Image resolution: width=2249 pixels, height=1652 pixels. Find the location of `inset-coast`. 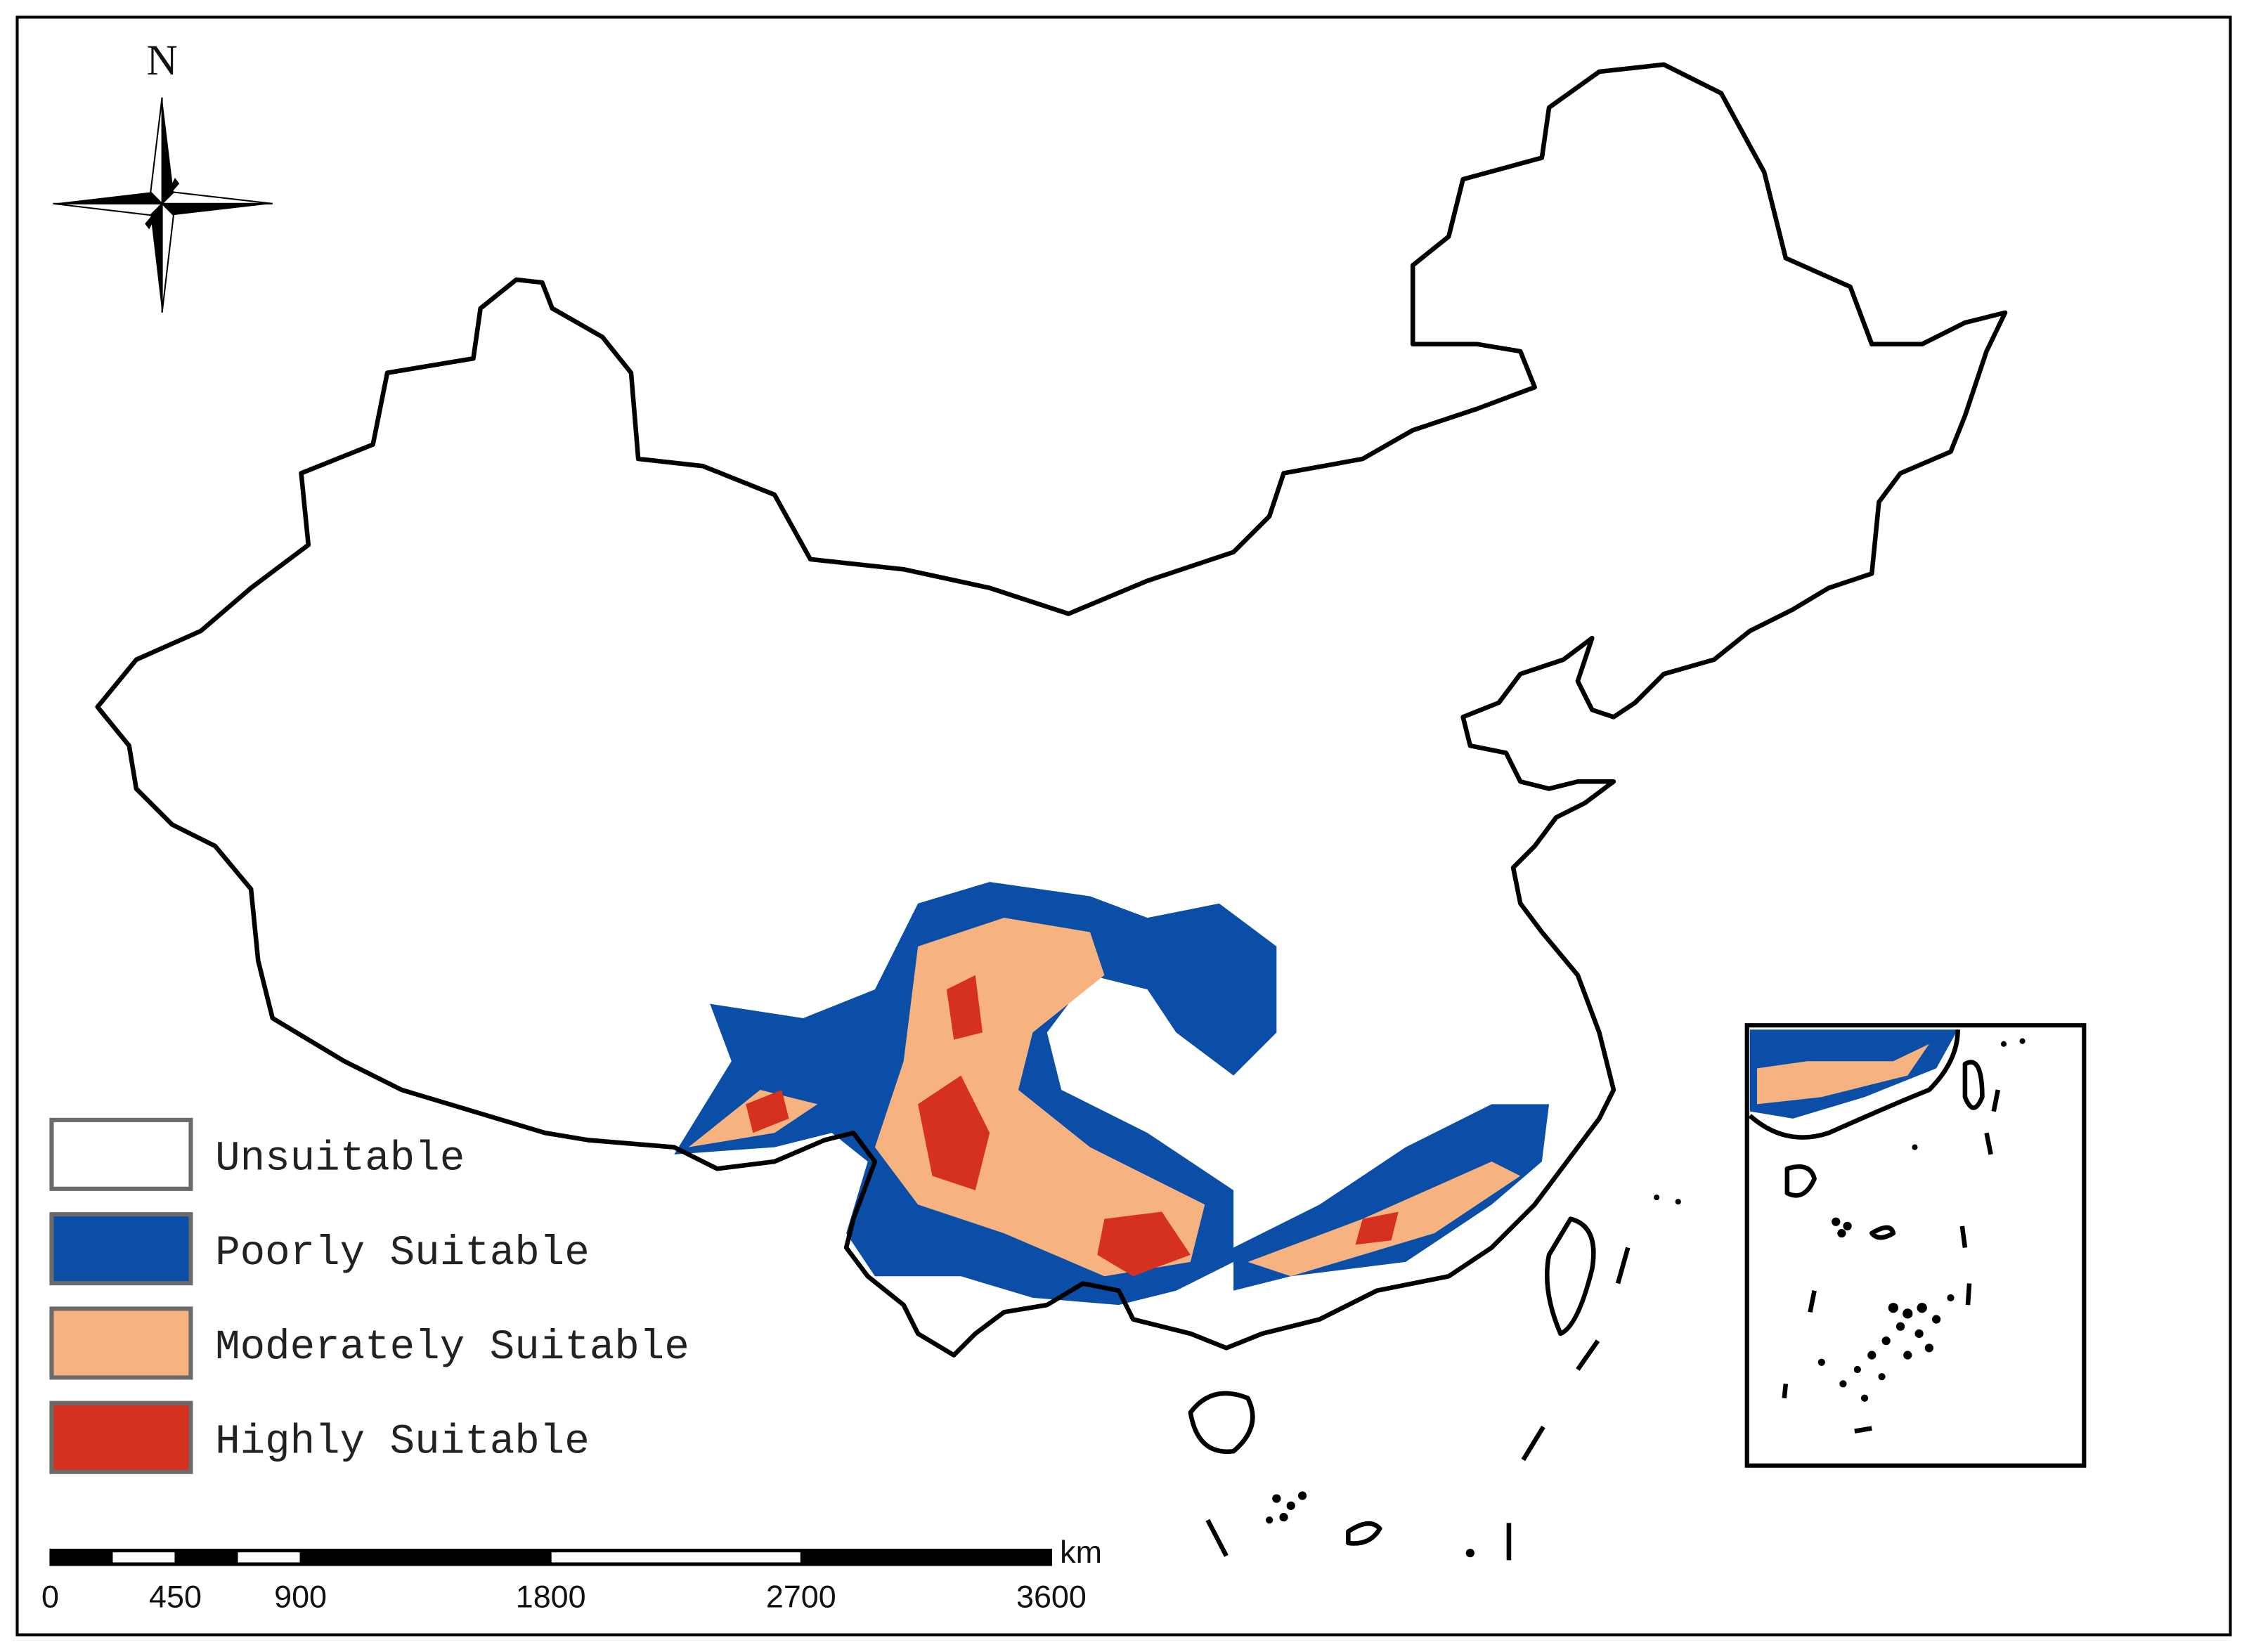

inset-coast is located at coordinates (1854, 1084).